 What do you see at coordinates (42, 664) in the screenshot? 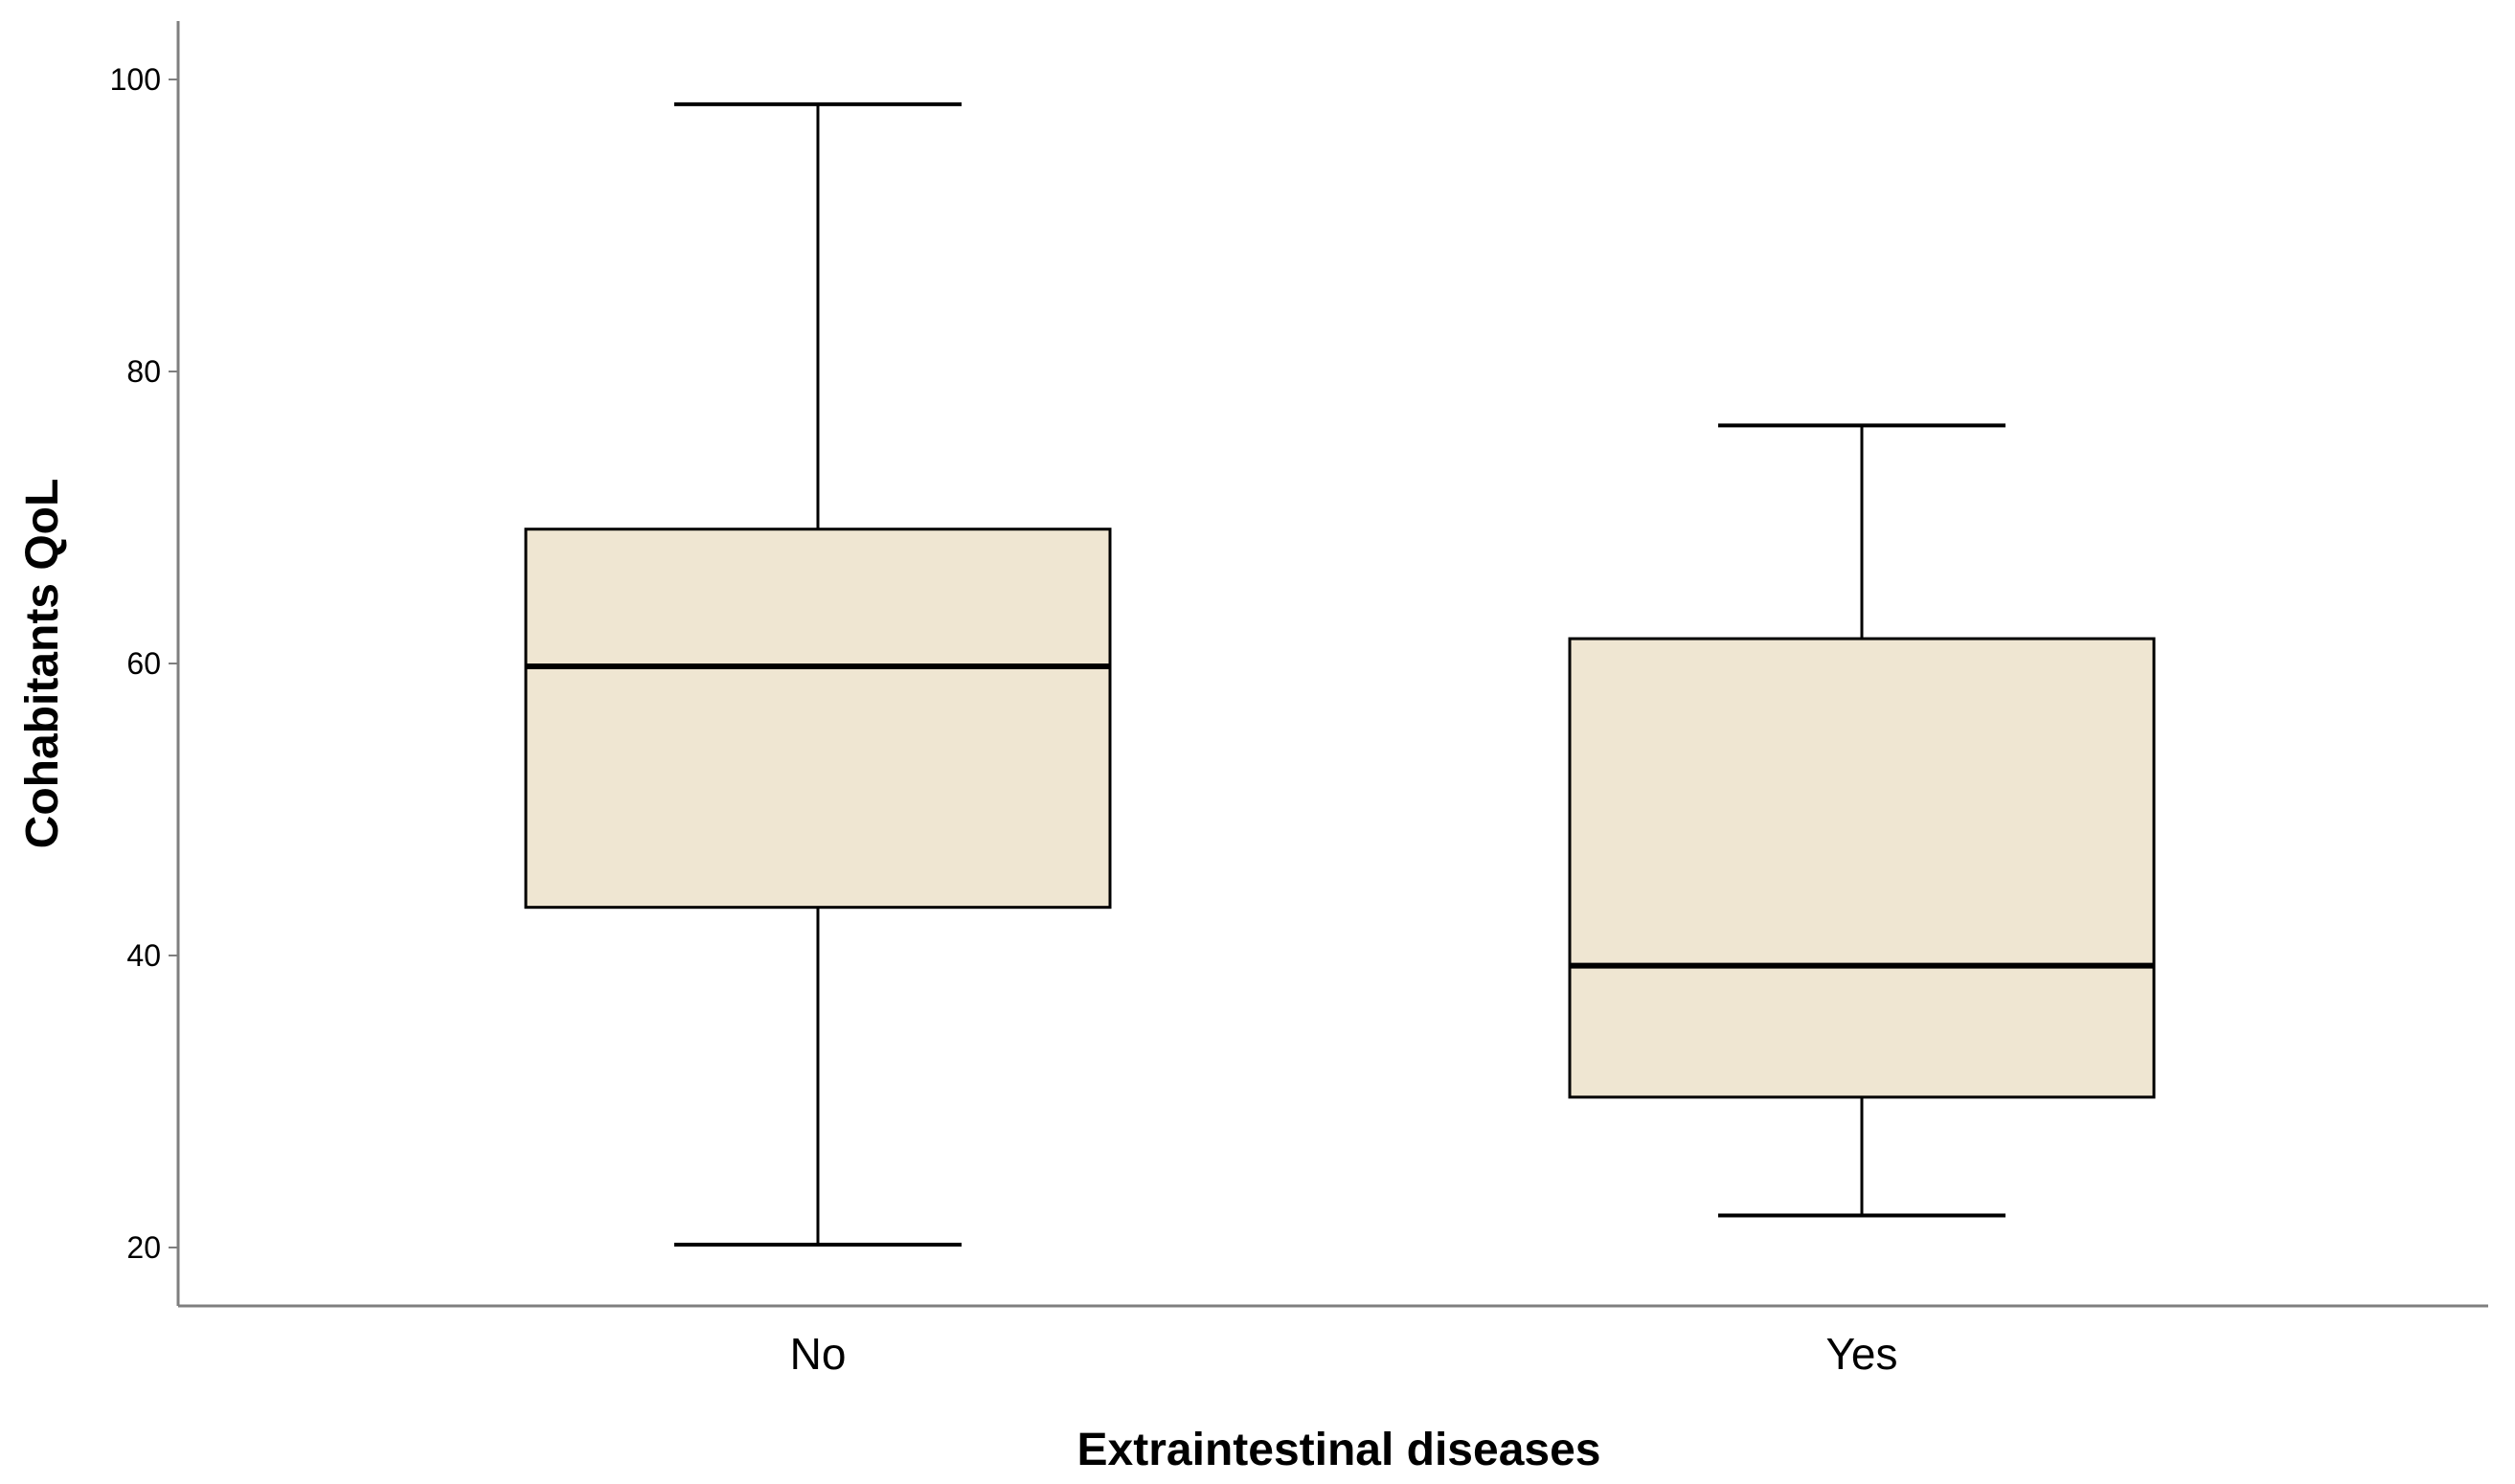
I see `y-axis-title: Cohabitants QoL` at bounding box center [42, 664].